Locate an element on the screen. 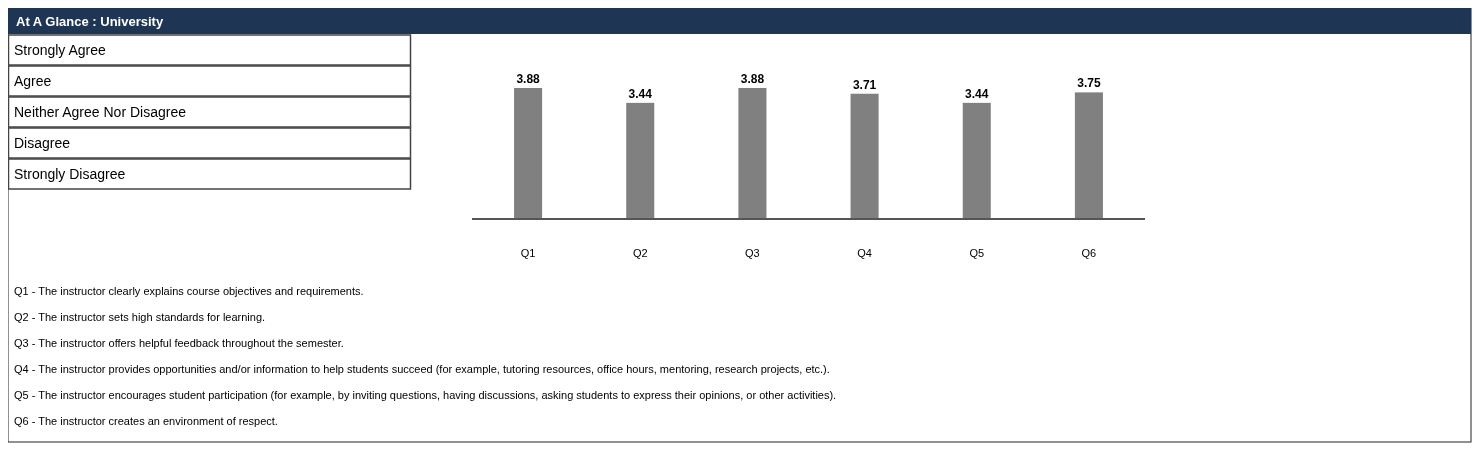  text: At A Glance : University is located at coordinates (90, 21).